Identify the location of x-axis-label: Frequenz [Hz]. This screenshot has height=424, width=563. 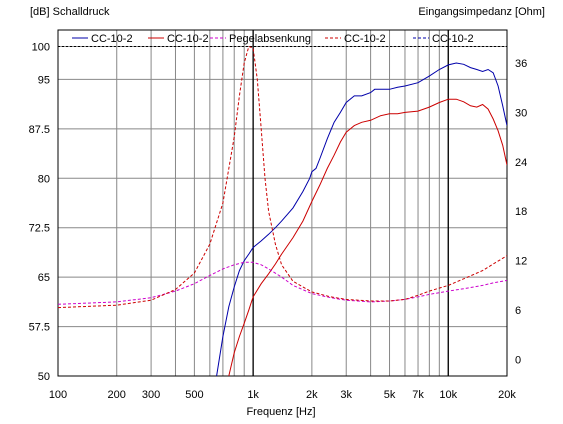
(280, 412).